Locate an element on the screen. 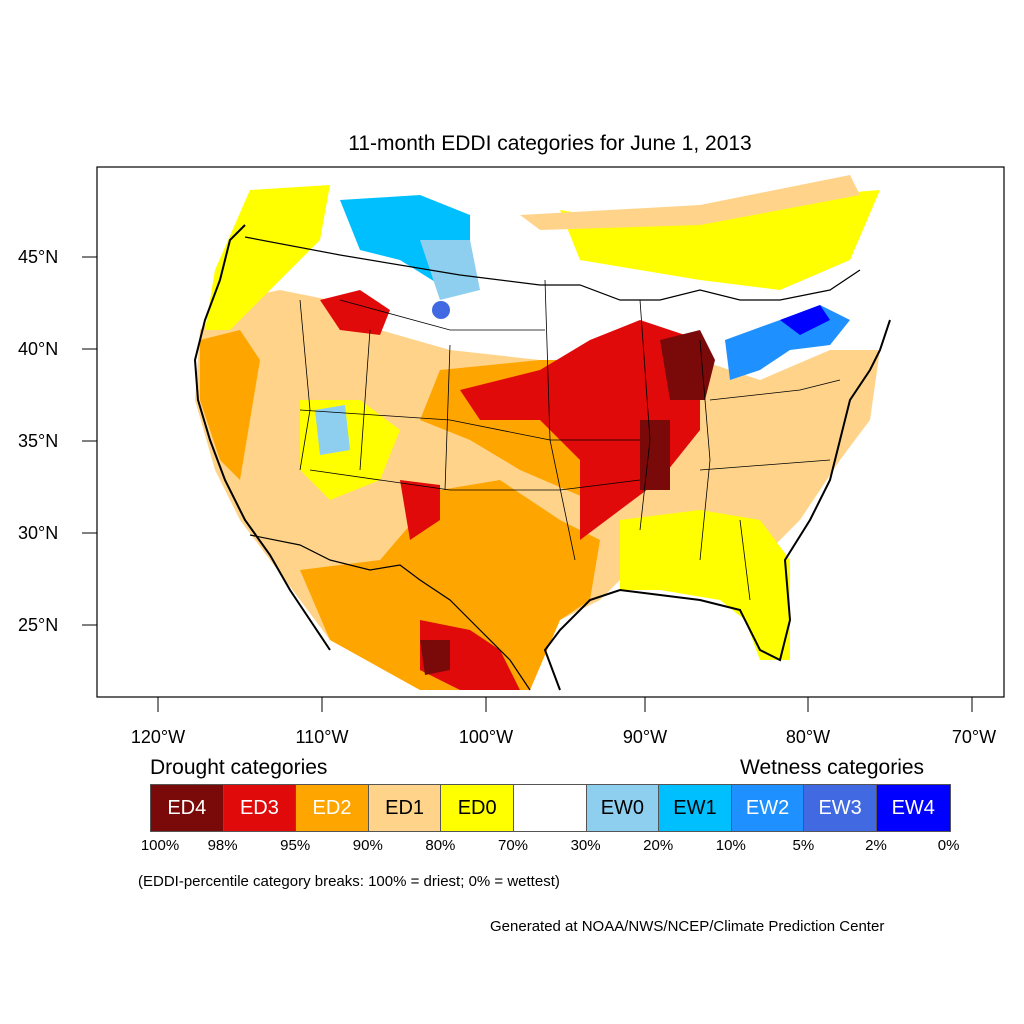  ed4-mexico is located at coordinates (435, 657).